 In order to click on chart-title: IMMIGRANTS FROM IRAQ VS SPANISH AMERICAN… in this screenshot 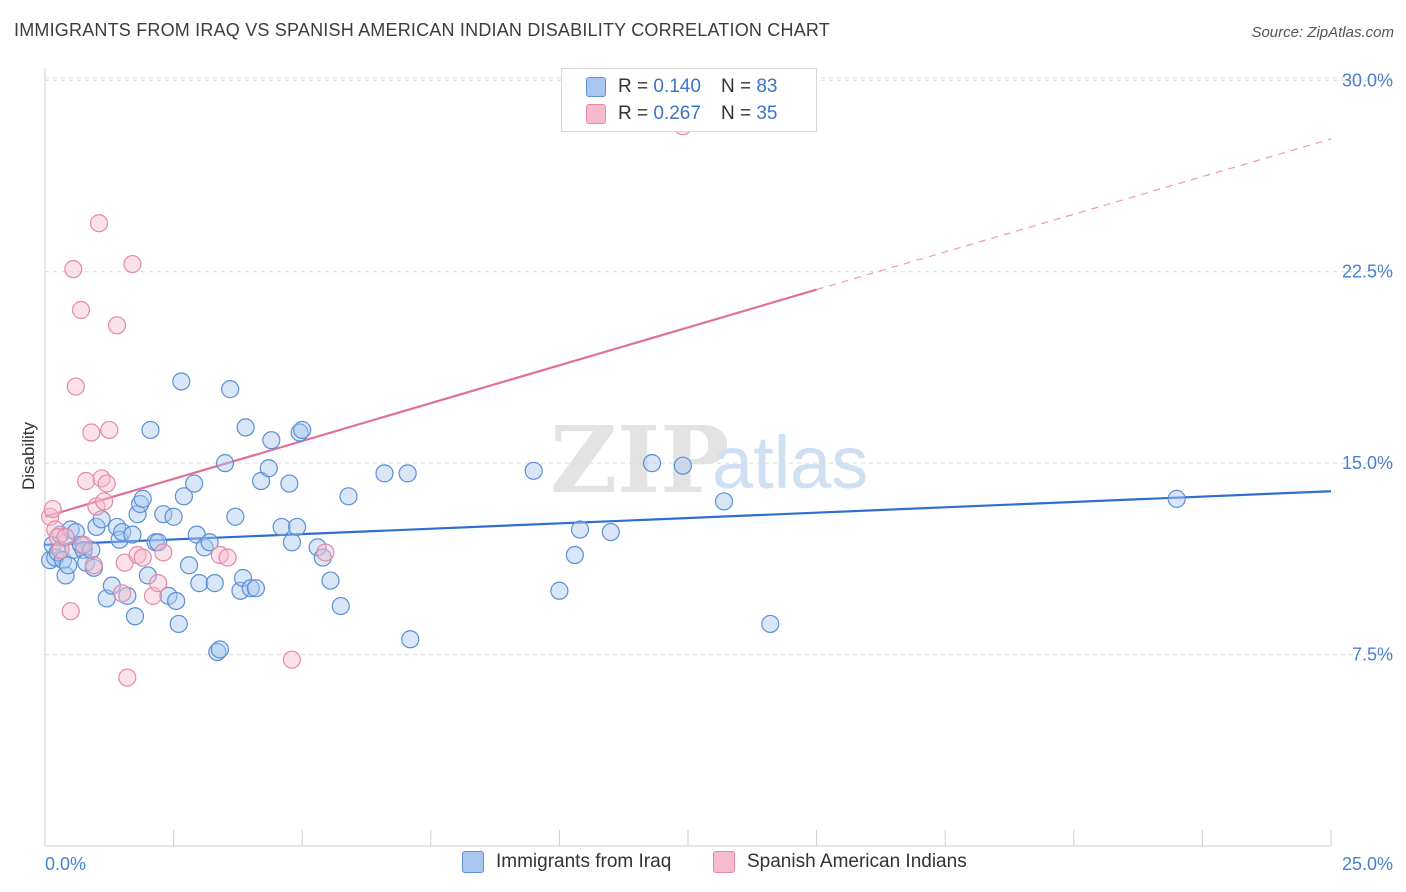, I will do `click(422, 30)`.